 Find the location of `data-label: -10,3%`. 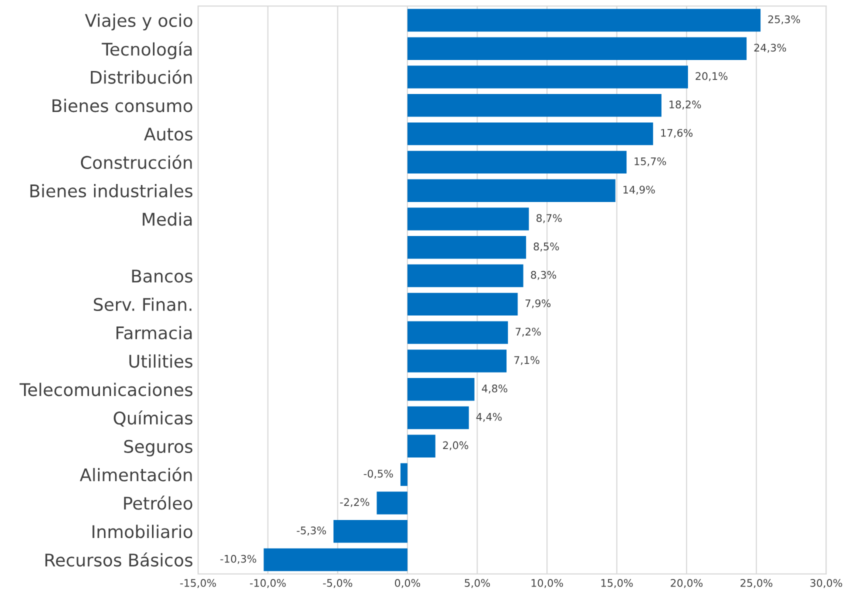

data-label: -10,3% is located at coordinates (238, 559).